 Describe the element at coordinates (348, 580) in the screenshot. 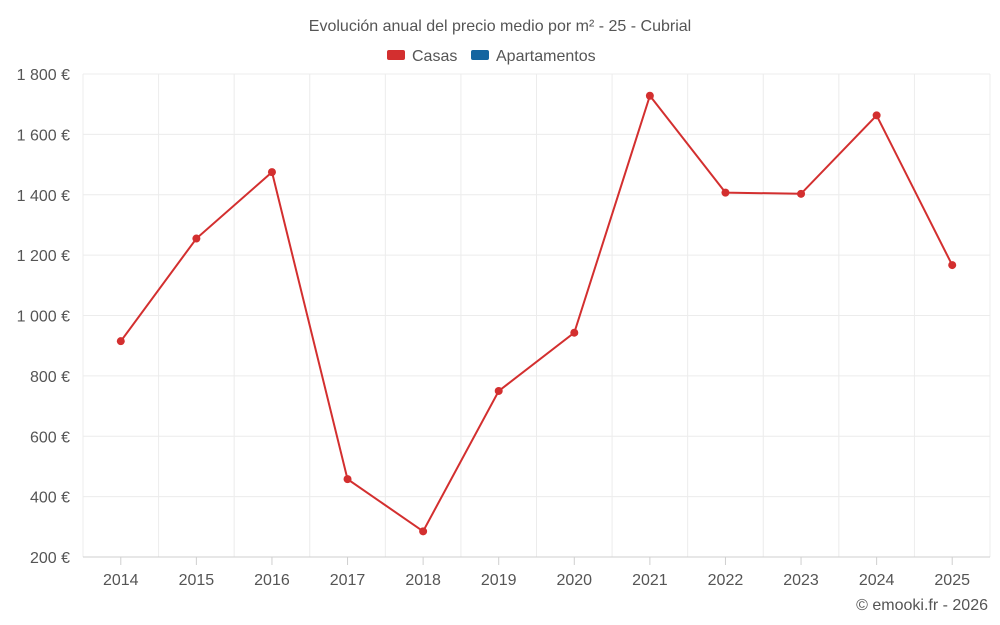

I see `x-tick-label: 2017` at that location.